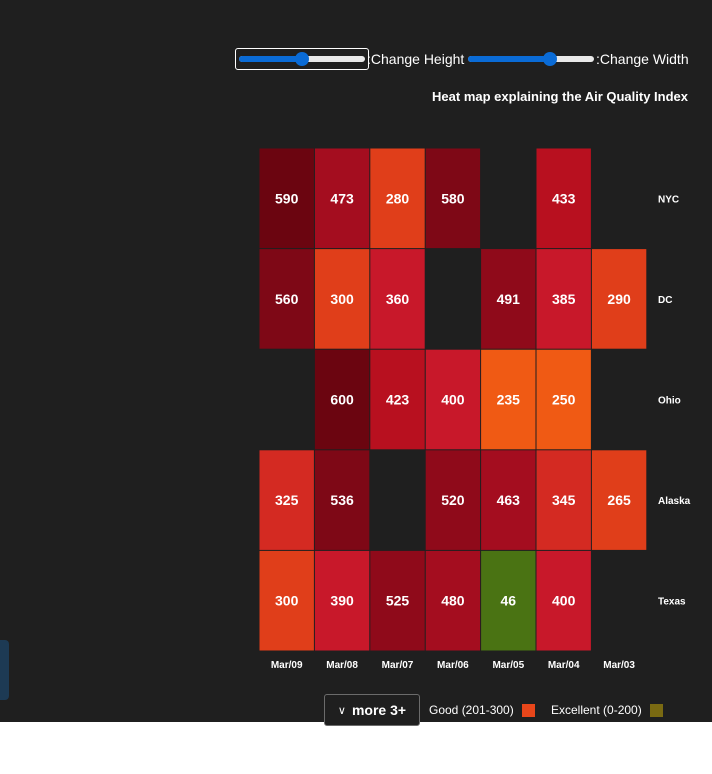 Image resolution: width=712 pixels, height=774 pixels. What do you see at coordinates (341, 710) in the screenshot?
I see `chevron-down-icon: ∨` at bounding box center [341, 710].